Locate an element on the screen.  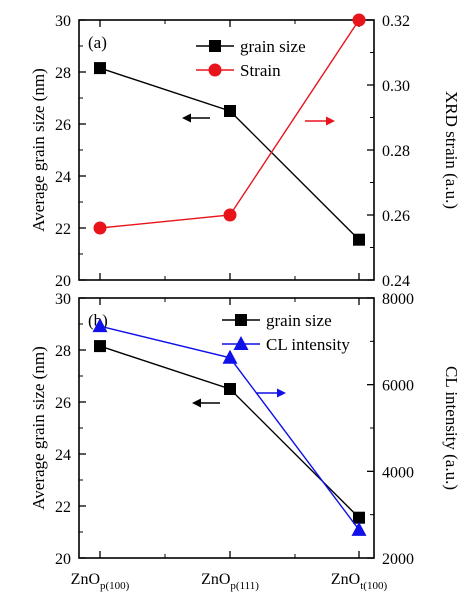
right-axis-title: XRD strain (a.u.) is located at coordinates (451, 150).